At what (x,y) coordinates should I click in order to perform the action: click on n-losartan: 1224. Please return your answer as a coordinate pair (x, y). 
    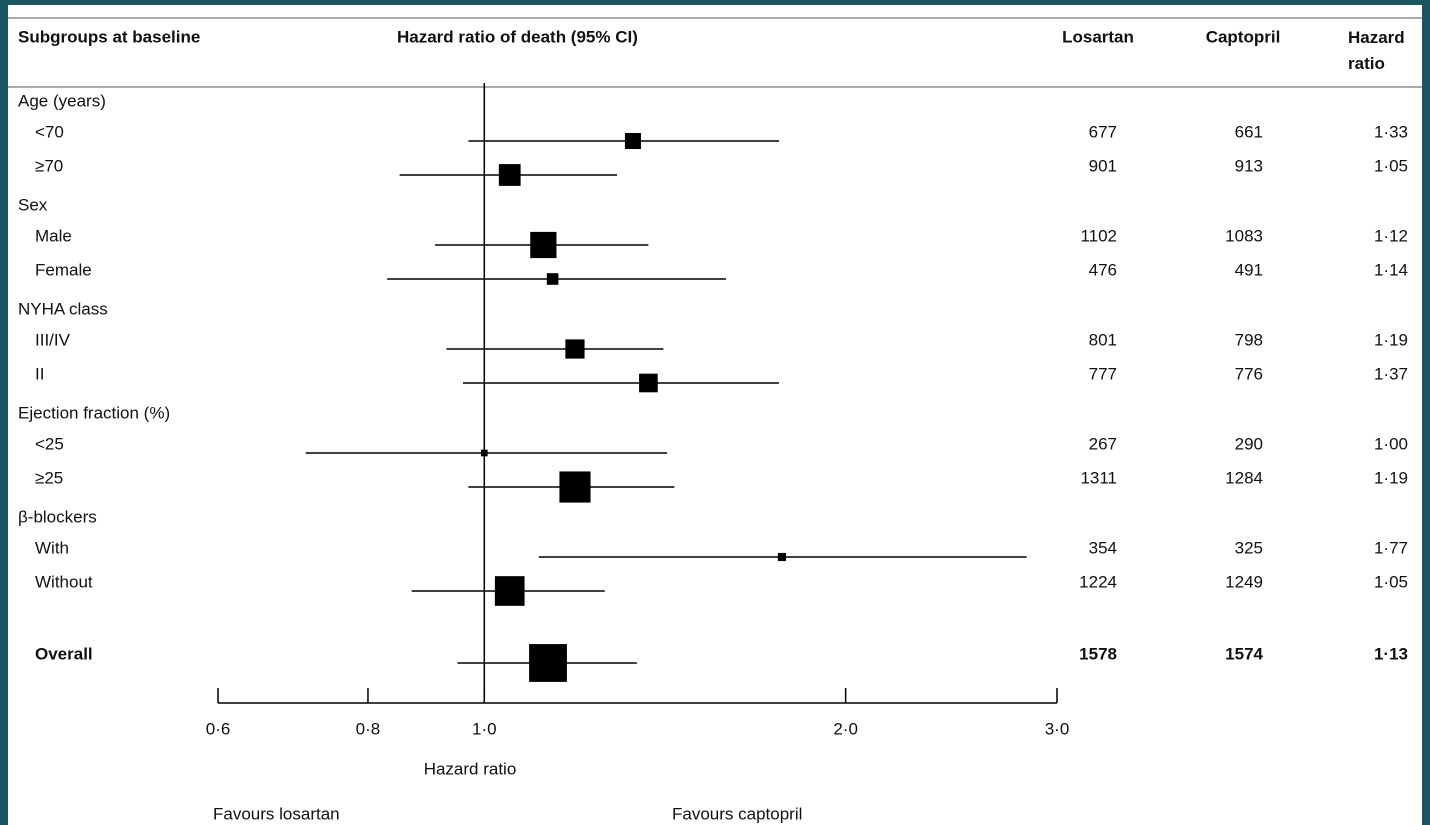
    Looking at the image, I should click on (1098, 581).